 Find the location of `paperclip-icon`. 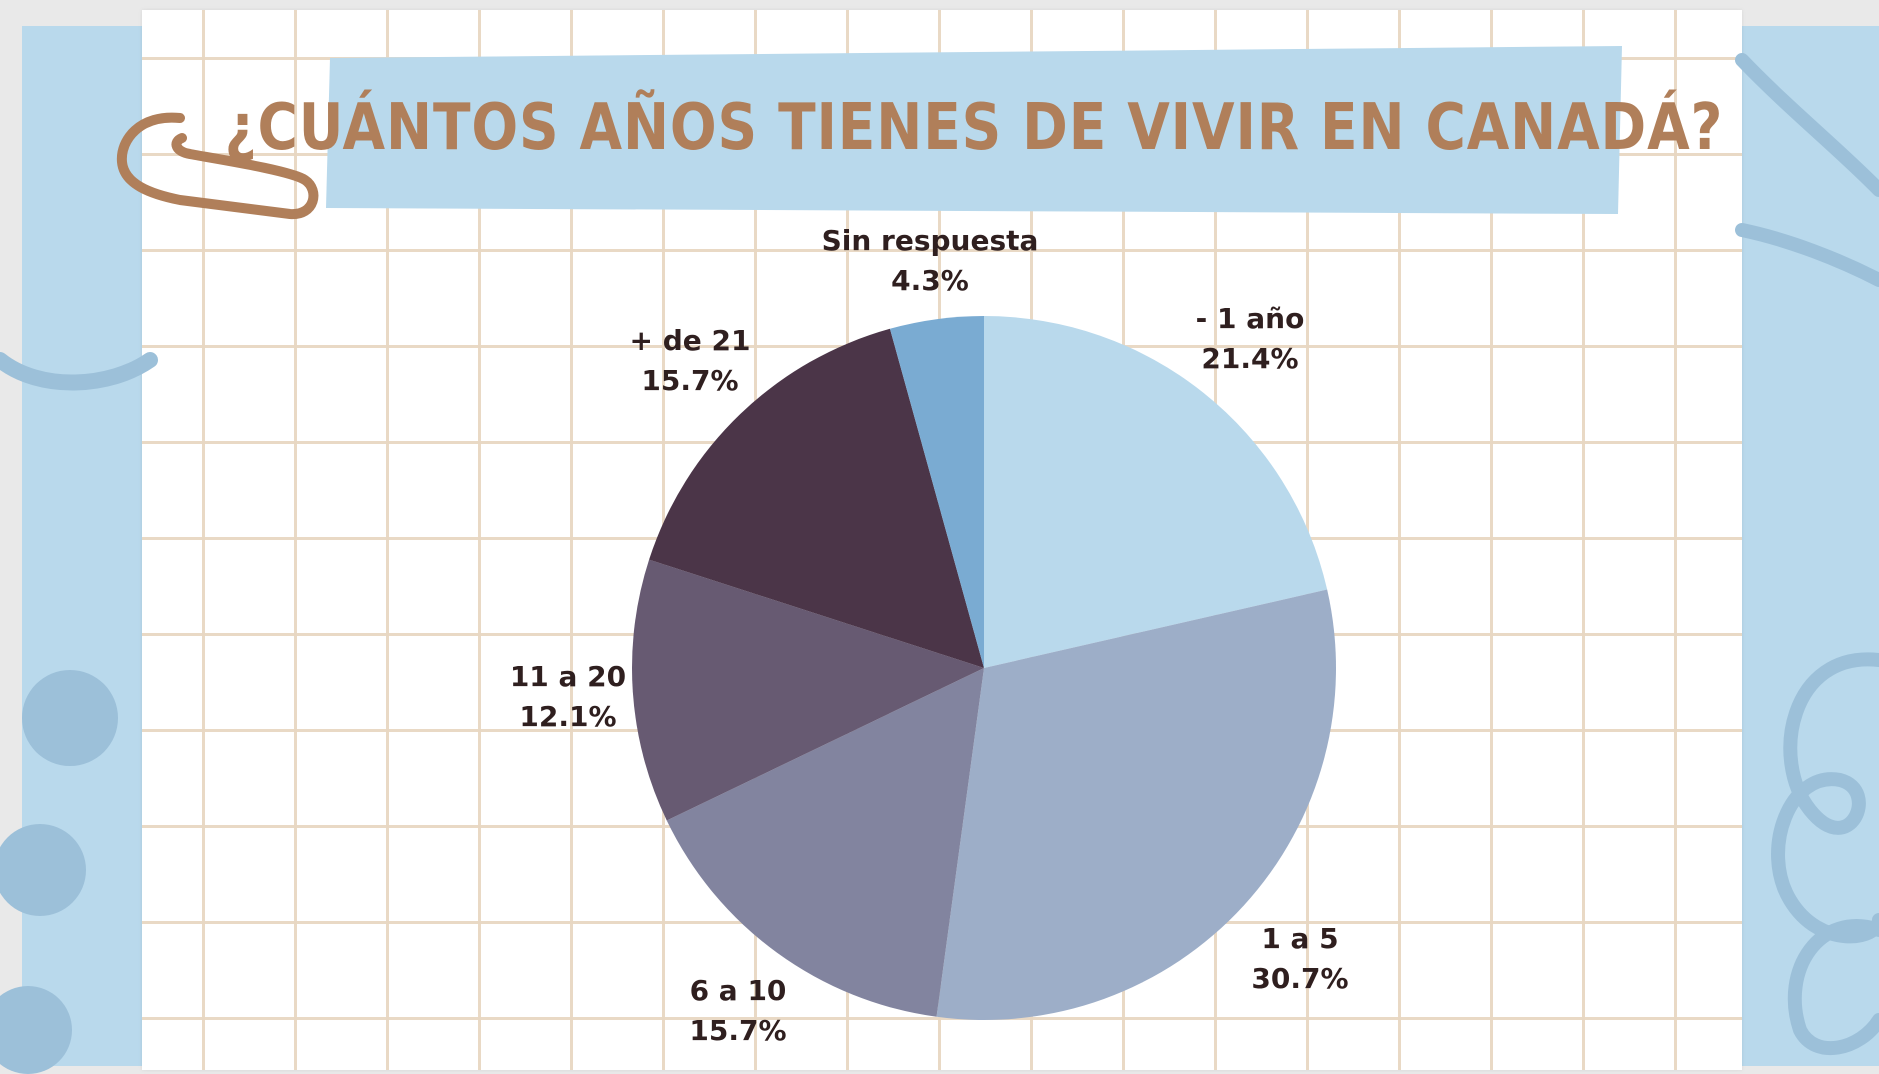

paperclip-icon is located at coordinates (217, 166).